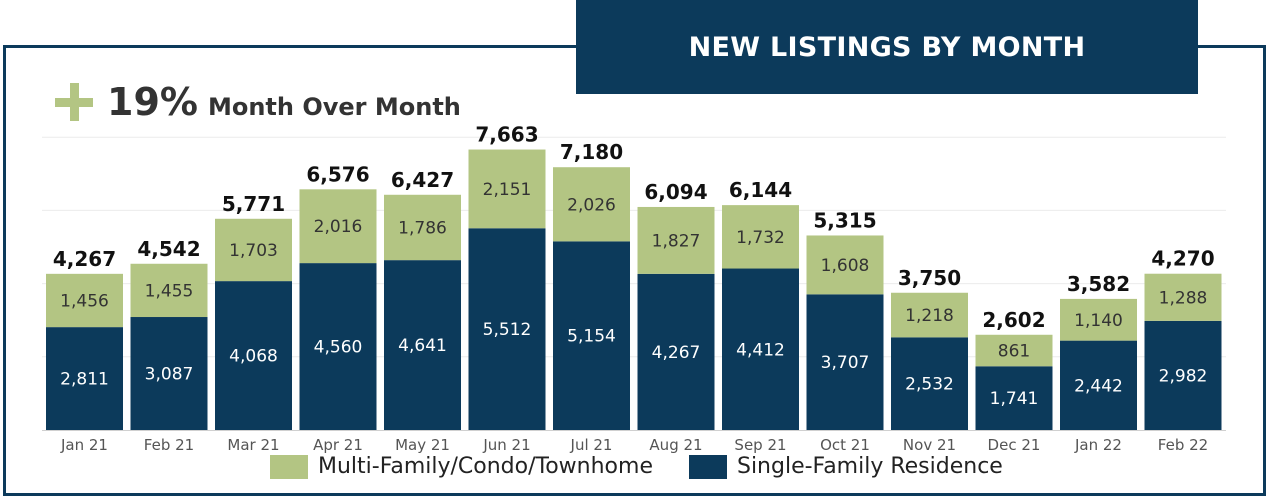 This screenshot has height=502, width=1272. I want to click on data-label-multi-family: 2,016, so click(338, 227).